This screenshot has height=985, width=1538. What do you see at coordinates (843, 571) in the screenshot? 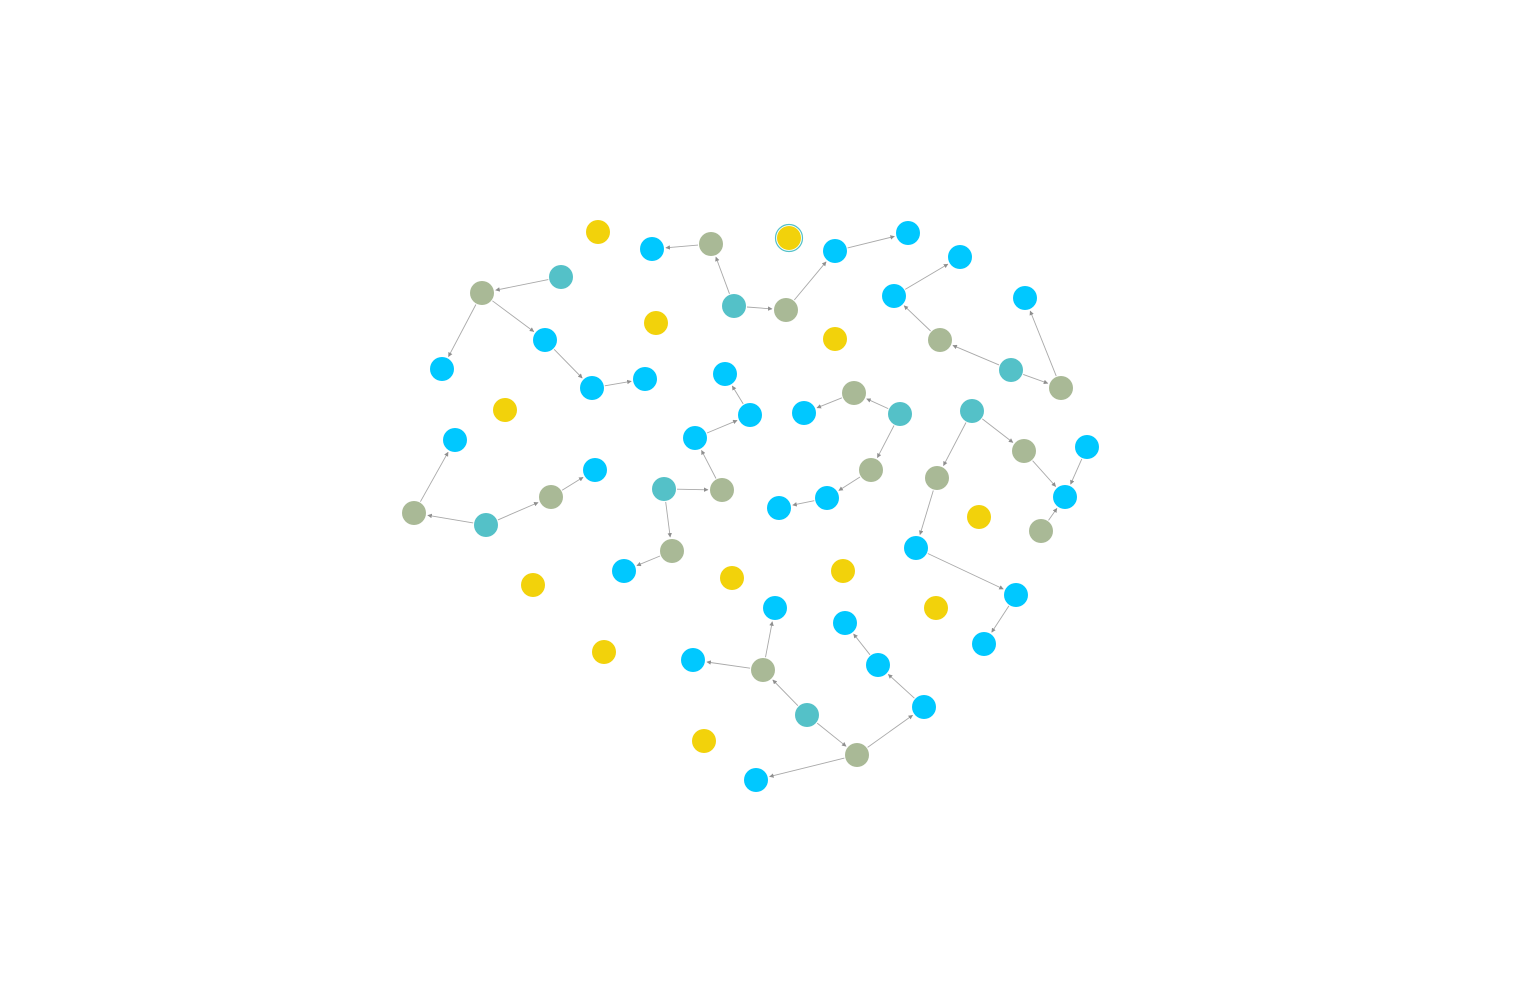
I see `node-yellow-n_y9` at bounding box center [843, 571].